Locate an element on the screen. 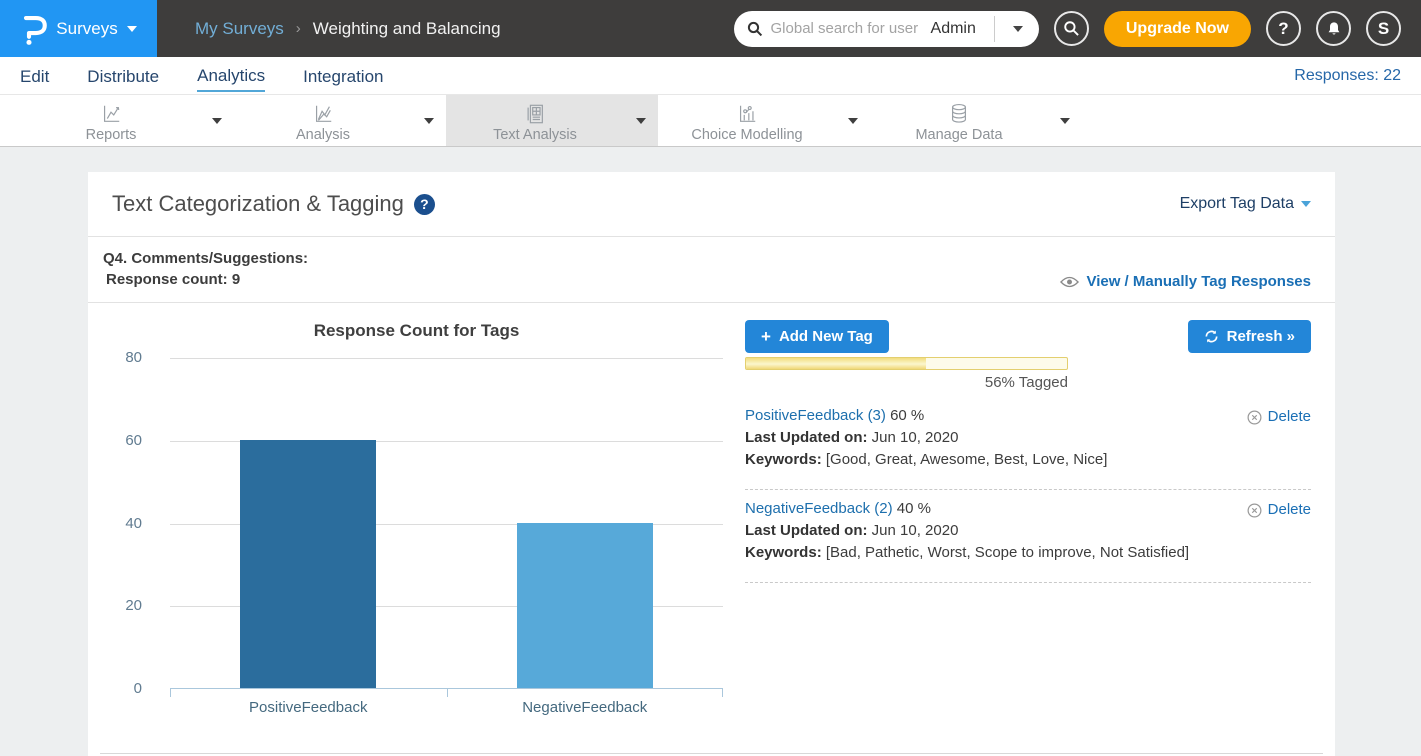 The height and width of the screenshot is (756, 1421). add-new-tag-button: + Add New Tag is located at coordinates (817, 336).